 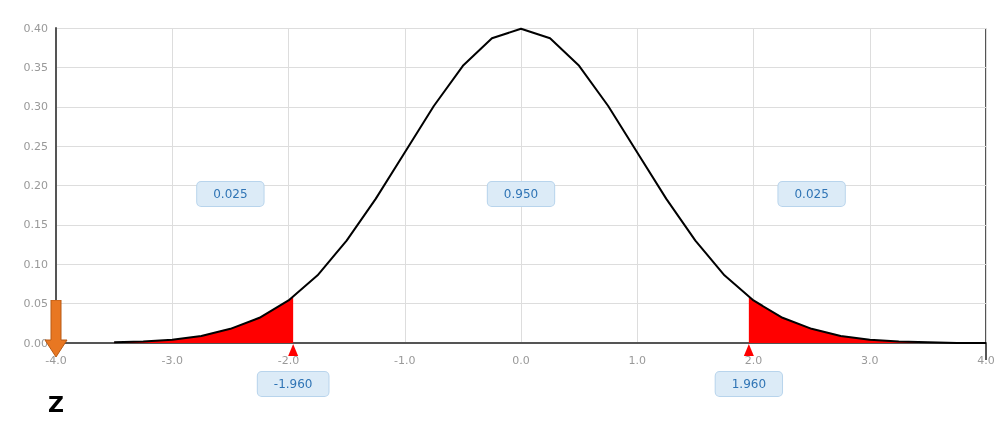 What do you see at coordinates (749, 384) in the screenshot?
I see `annotation: 1.960` at bounding box center [749, 384].